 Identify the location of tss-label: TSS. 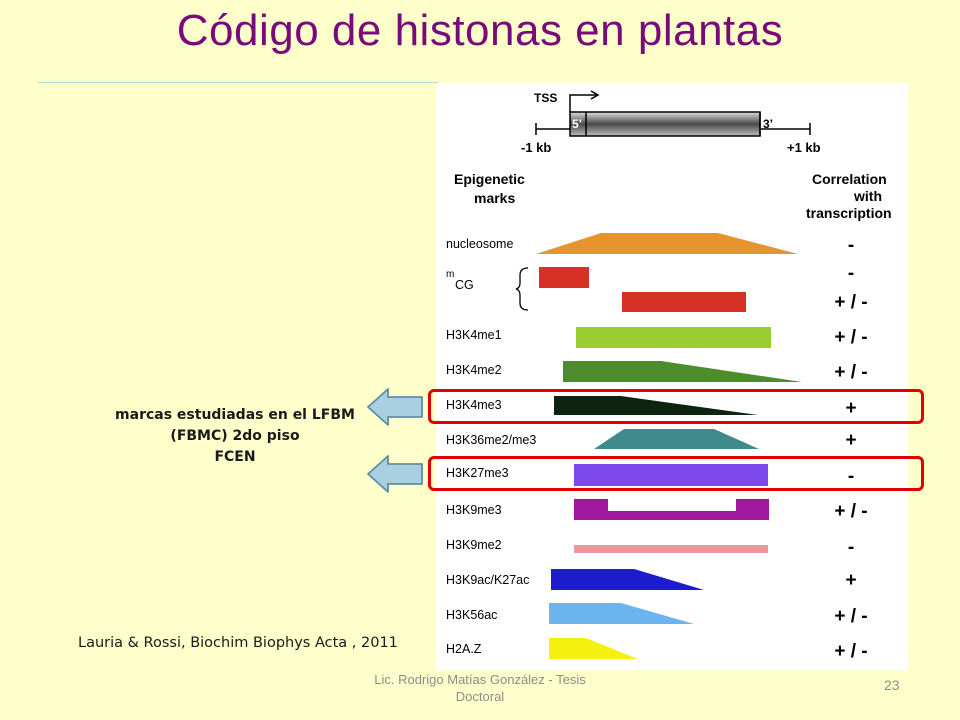
(545, 98).